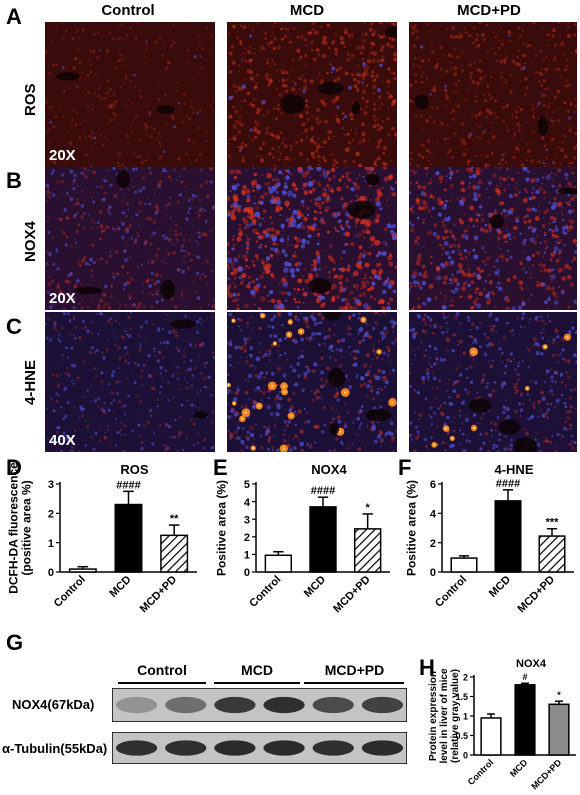  What do you see at coordinates (493, 382) in the screenshot?
I see `micrograph-4hne-mcd-pd` at bounding box center [493, 382].